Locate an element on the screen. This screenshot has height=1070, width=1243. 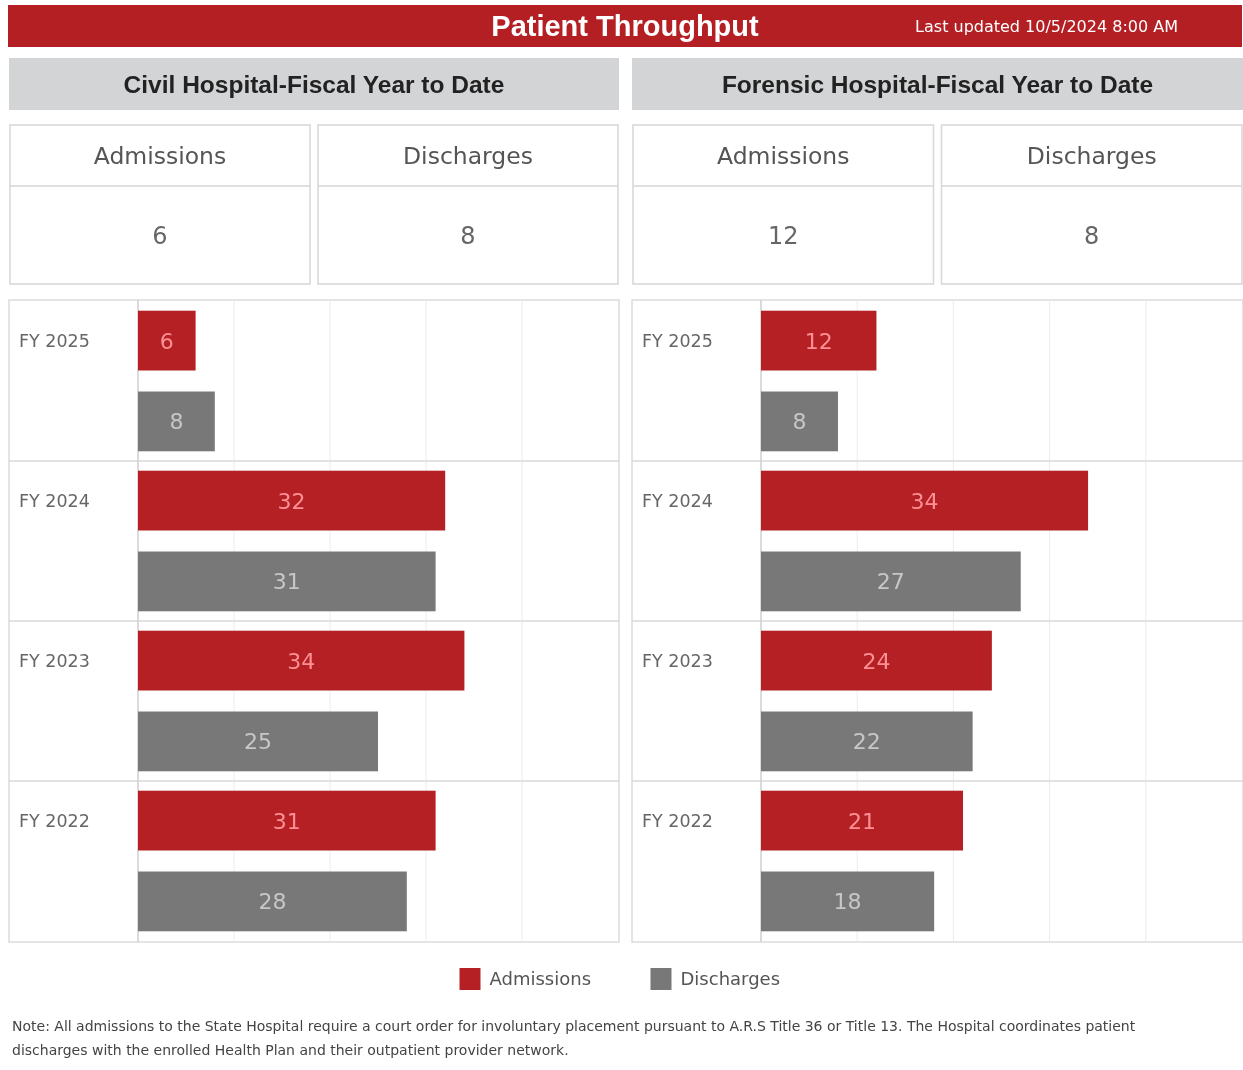
text: Note: All admissions to the State Hospital require a court order for involuntary placement pursuant to A.R.S Title 36 or Title 13. The Hospital coordinates patient discharges with the enrolled Health Plan and their outpatient provider network. is located at coordinates (574, 1038).